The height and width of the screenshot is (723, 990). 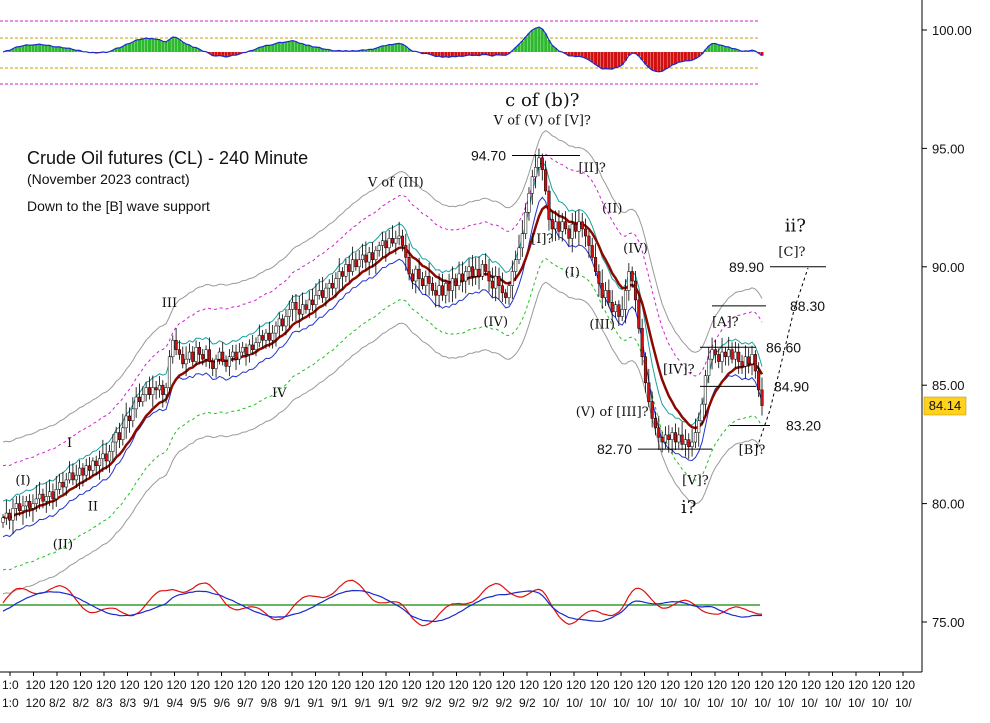 I want to click on wave-label: (IV), so click(x=635, y=249).